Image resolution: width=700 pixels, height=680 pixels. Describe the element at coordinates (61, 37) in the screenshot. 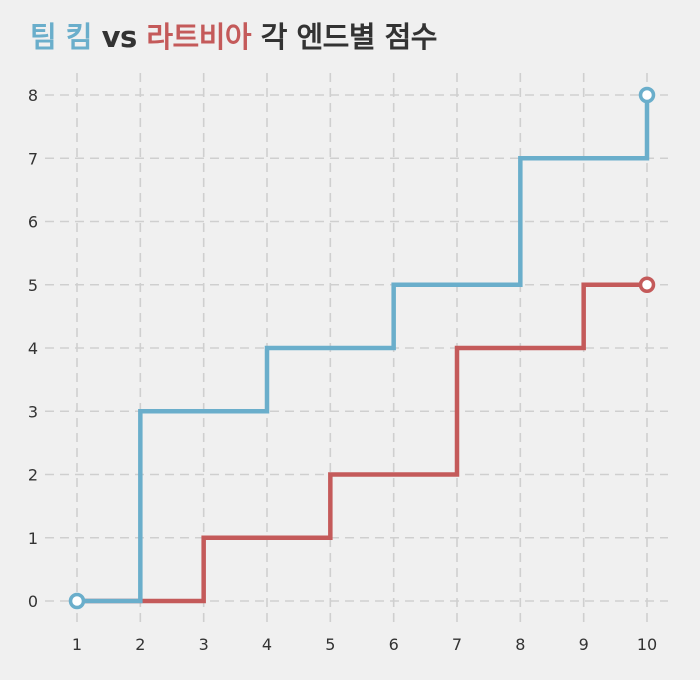

I see `title-team-a: 팀 킴` at that location.